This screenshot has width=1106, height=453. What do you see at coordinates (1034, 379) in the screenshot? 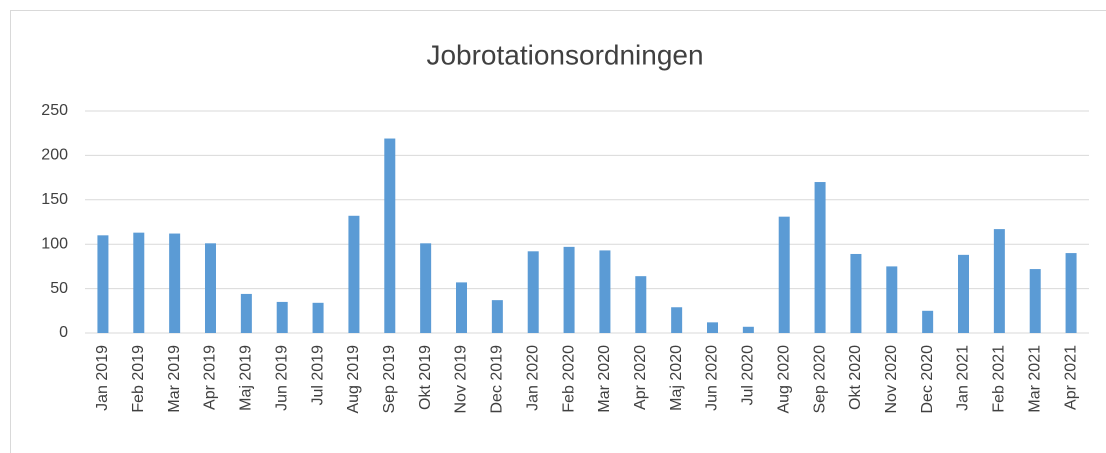
I see `x-tick-label: Mar 2021` at bounding box center [1034, 379].